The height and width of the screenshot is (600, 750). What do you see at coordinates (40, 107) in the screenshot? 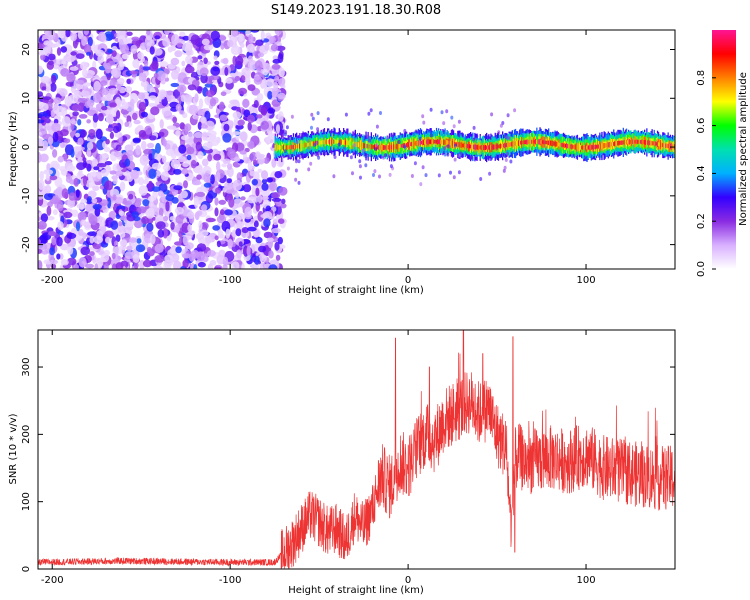
I see `spectrogram-cell-2013` at bounding box center [40, 107].